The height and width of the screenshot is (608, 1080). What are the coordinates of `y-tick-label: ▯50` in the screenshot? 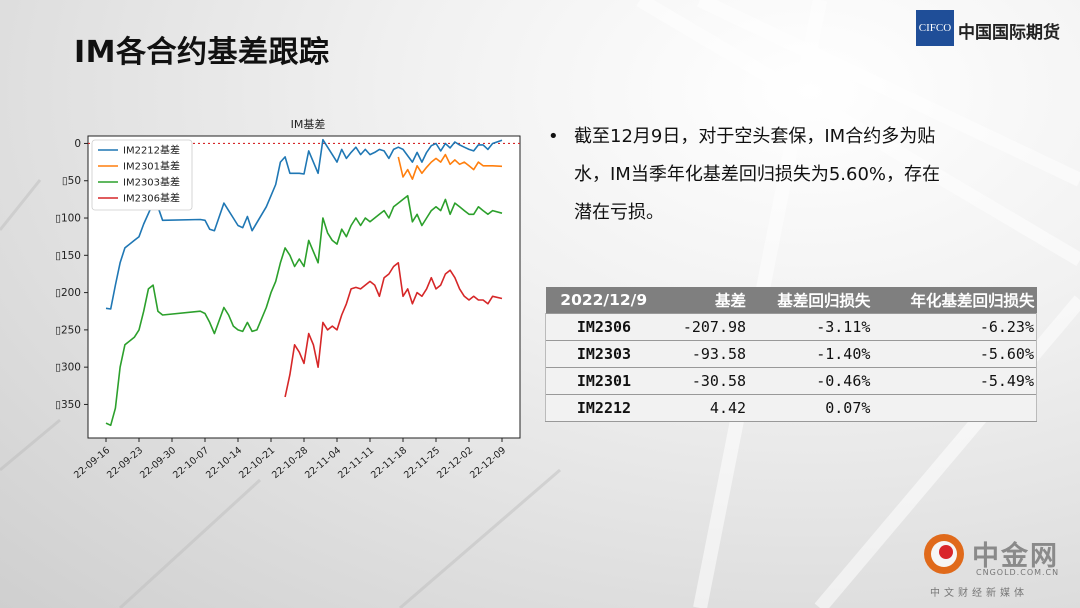 It's located at (71, 181).